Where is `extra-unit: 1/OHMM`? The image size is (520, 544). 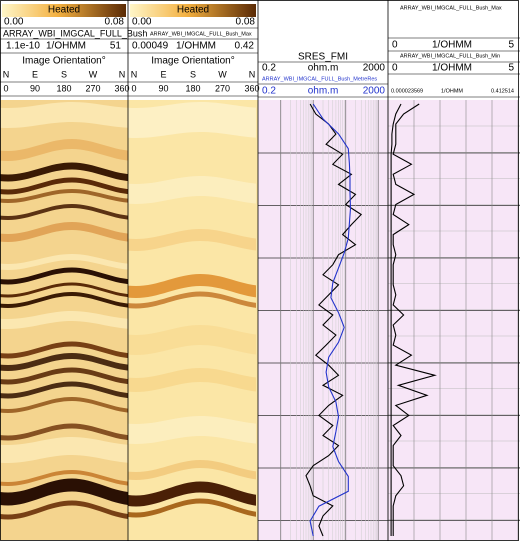
extra-unit: 1/OHMM is located at coordinates (452, 91).